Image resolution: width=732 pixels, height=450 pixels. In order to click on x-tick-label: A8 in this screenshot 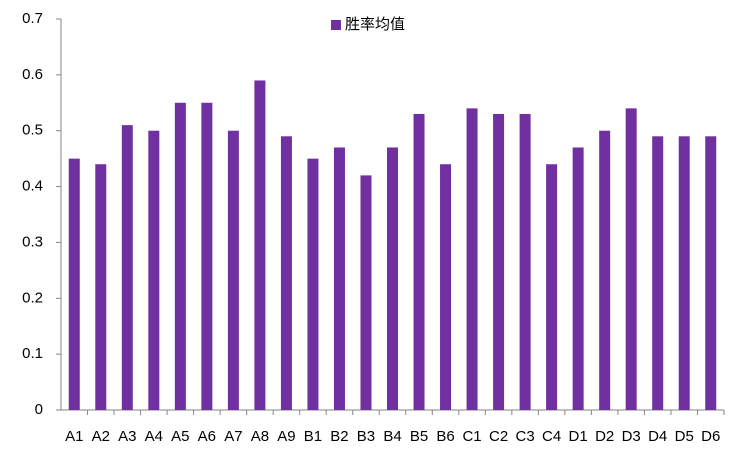, I will do `click(260, 436)`.